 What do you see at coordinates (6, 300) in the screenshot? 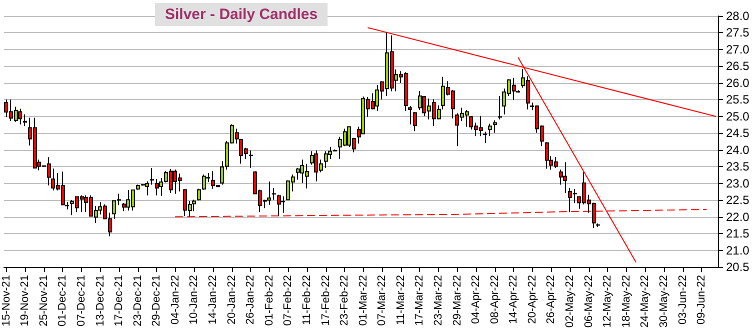
I see `x-tick-label: 15-Nov-21` at bounding box center [6, 300].